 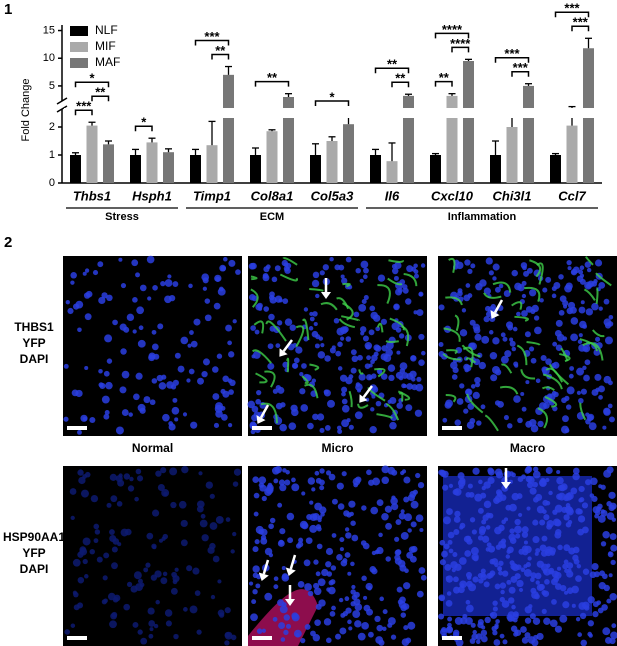 What do you see at coordinates (511, 195) in the screenshot?
I see `x-tick-label: Chi3l1` at bounding box center [511, 195].